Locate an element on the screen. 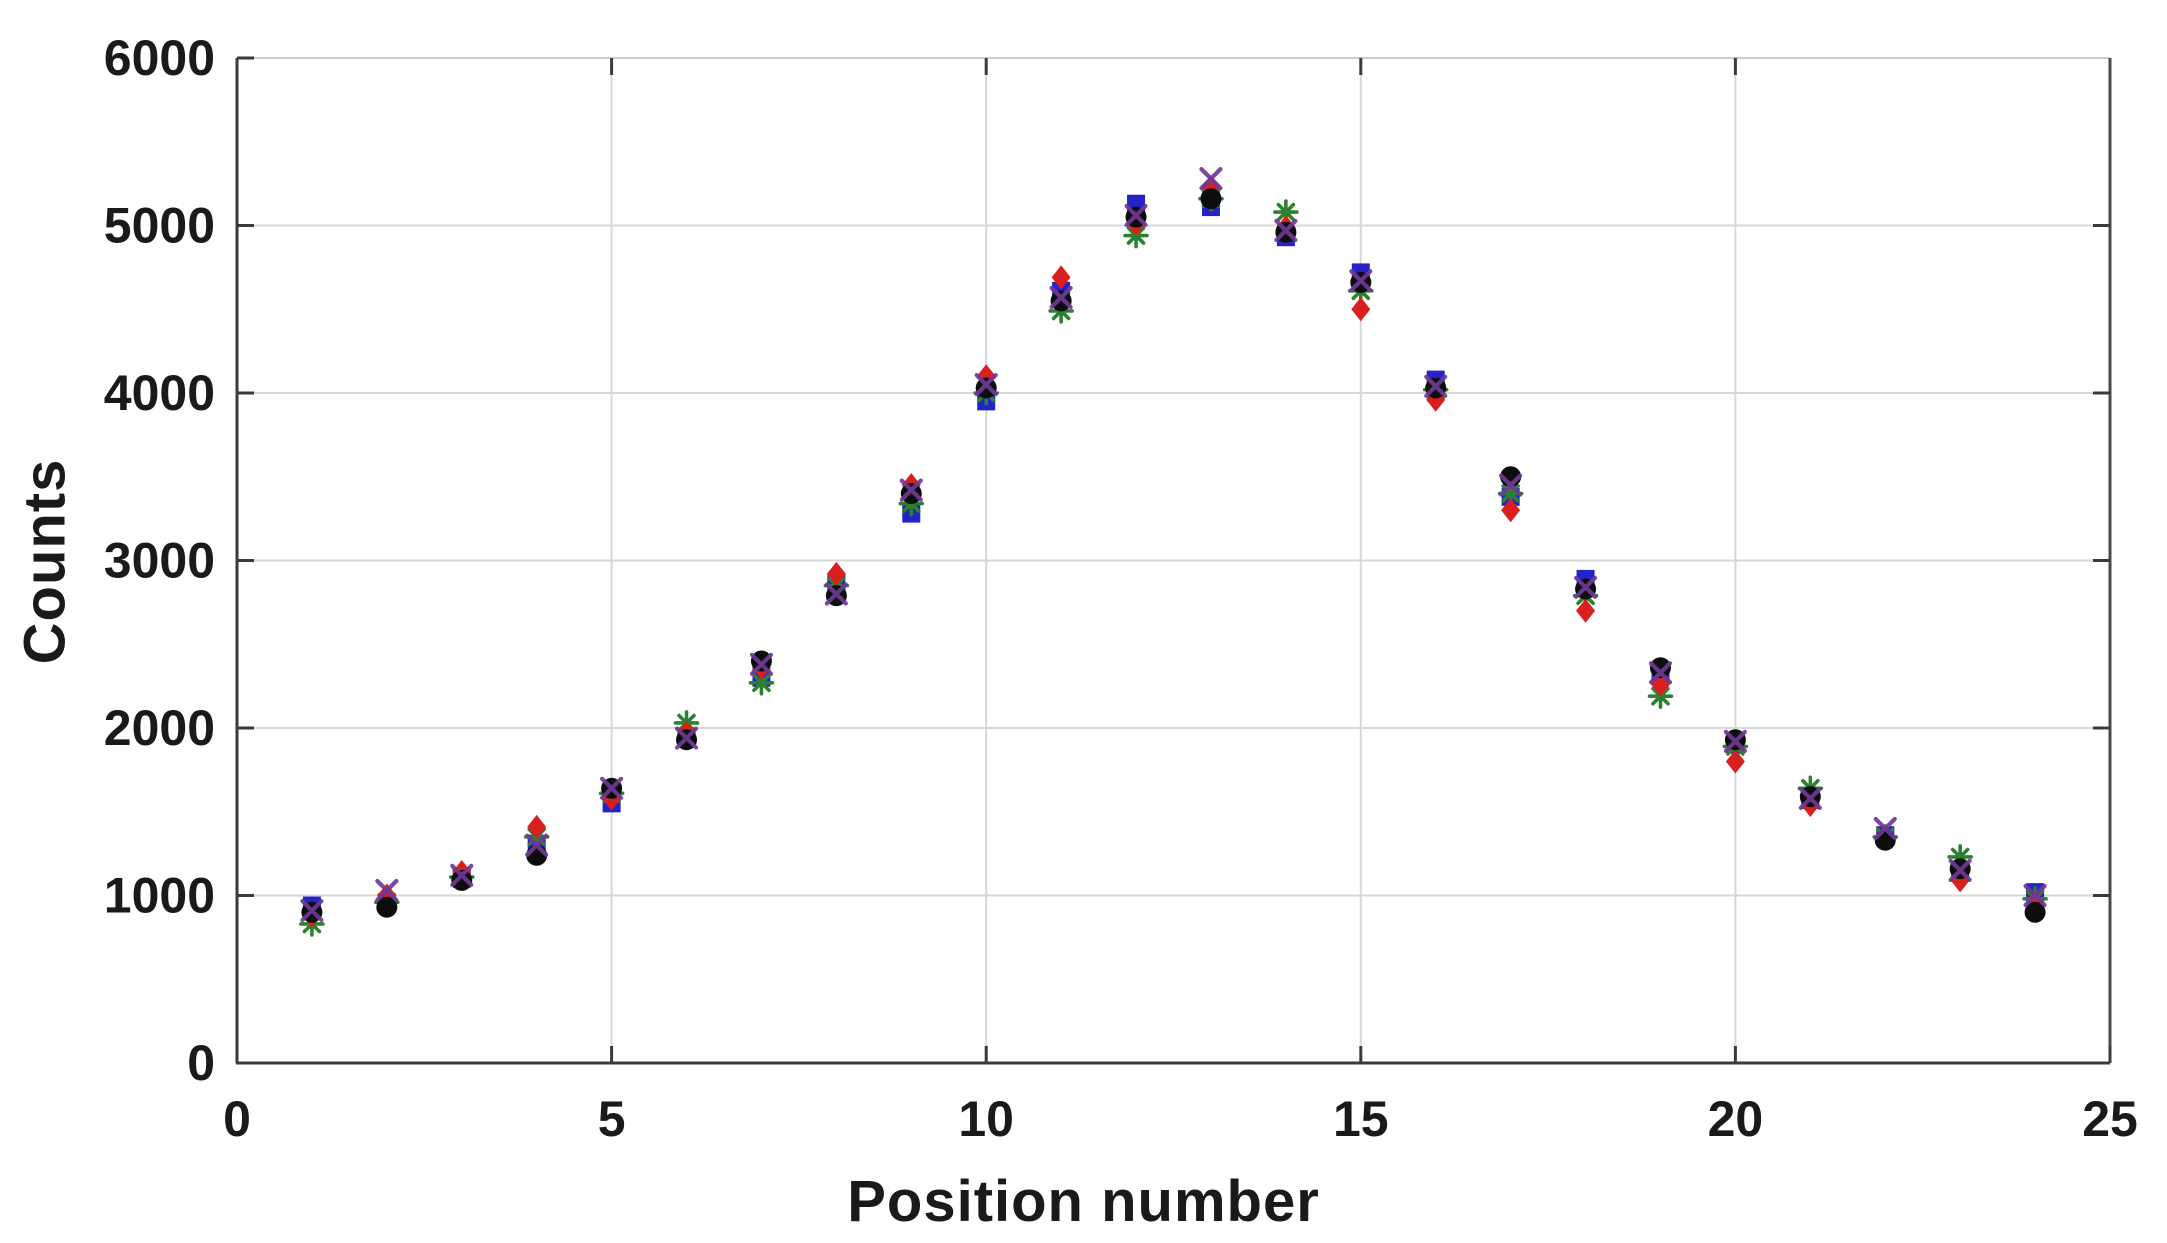 The image size is (2167, 1243). x-tick-label: 5 is located at coordinates (612, 1119).